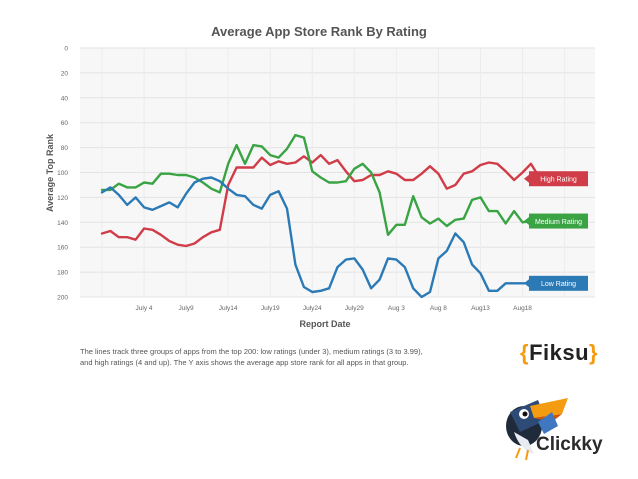 The image size is (638, 479). I want to click on y-tick-label: 160, so click(62, 248).